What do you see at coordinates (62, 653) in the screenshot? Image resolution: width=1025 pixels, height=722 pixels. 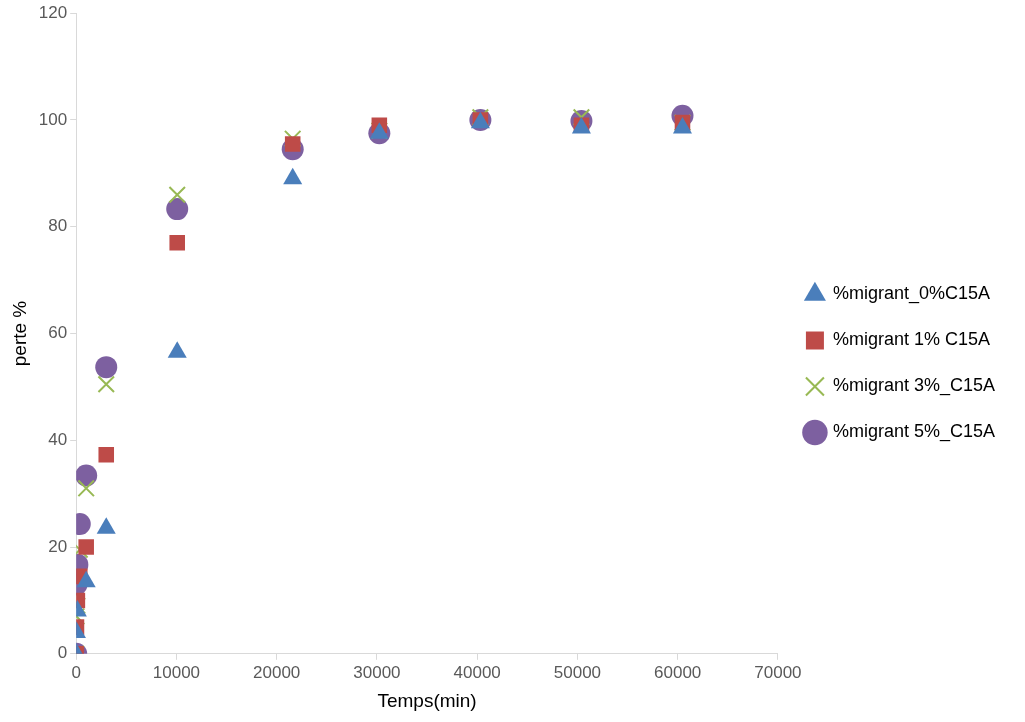 I see `y-tick-label: 0` at bounding box center [62, 653].